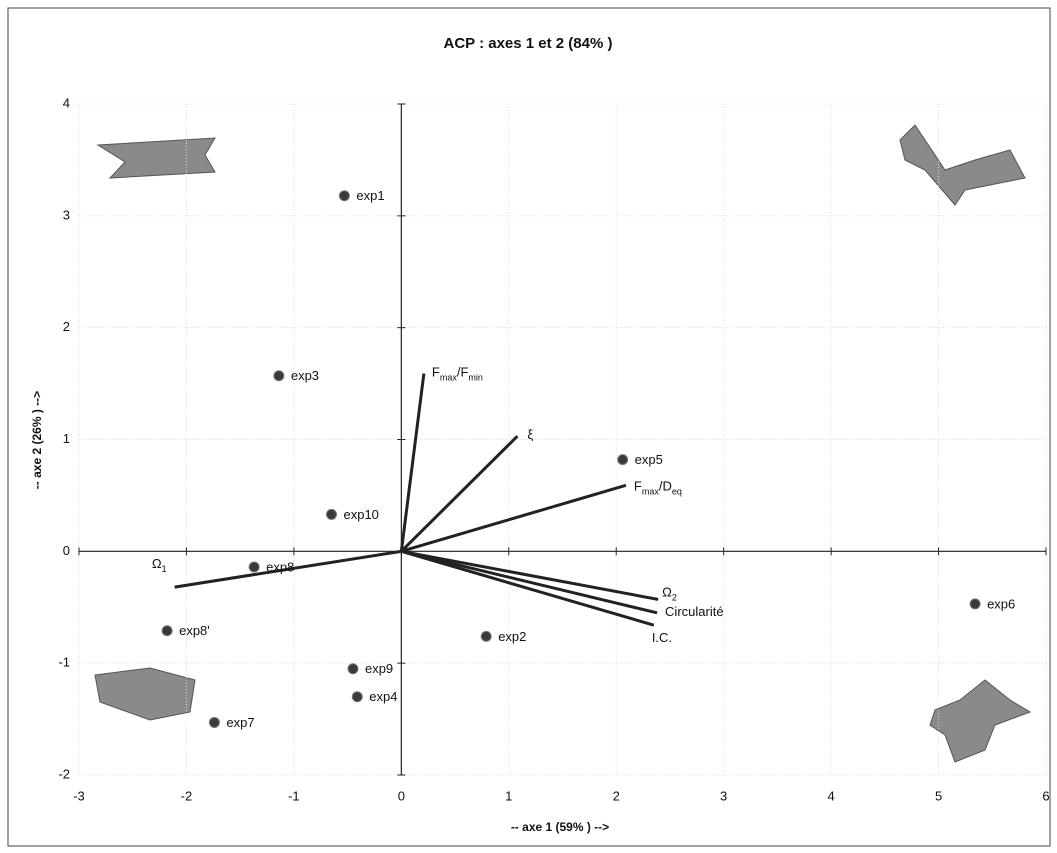 The height and width of the screenshot is (853, 1057). I want to click on chart-title: ACP : axes 1 et 2 (84% ), so click(528, 43).